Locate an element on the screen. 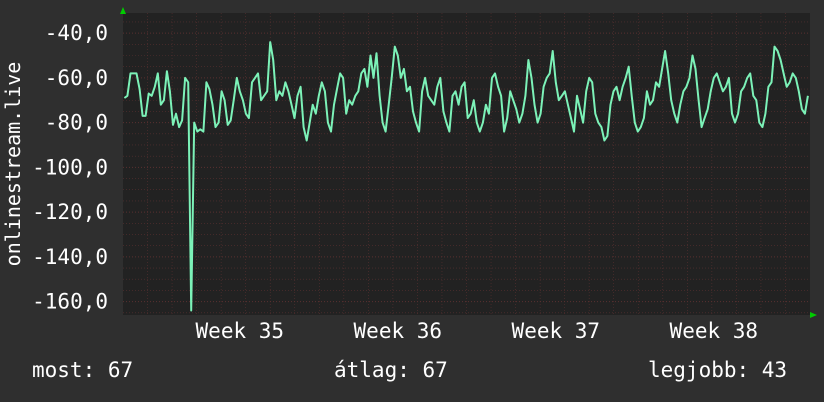 This screenshot has width=824, height=402. y-tick-label: -80,0 is located at coordinates (76, 123).